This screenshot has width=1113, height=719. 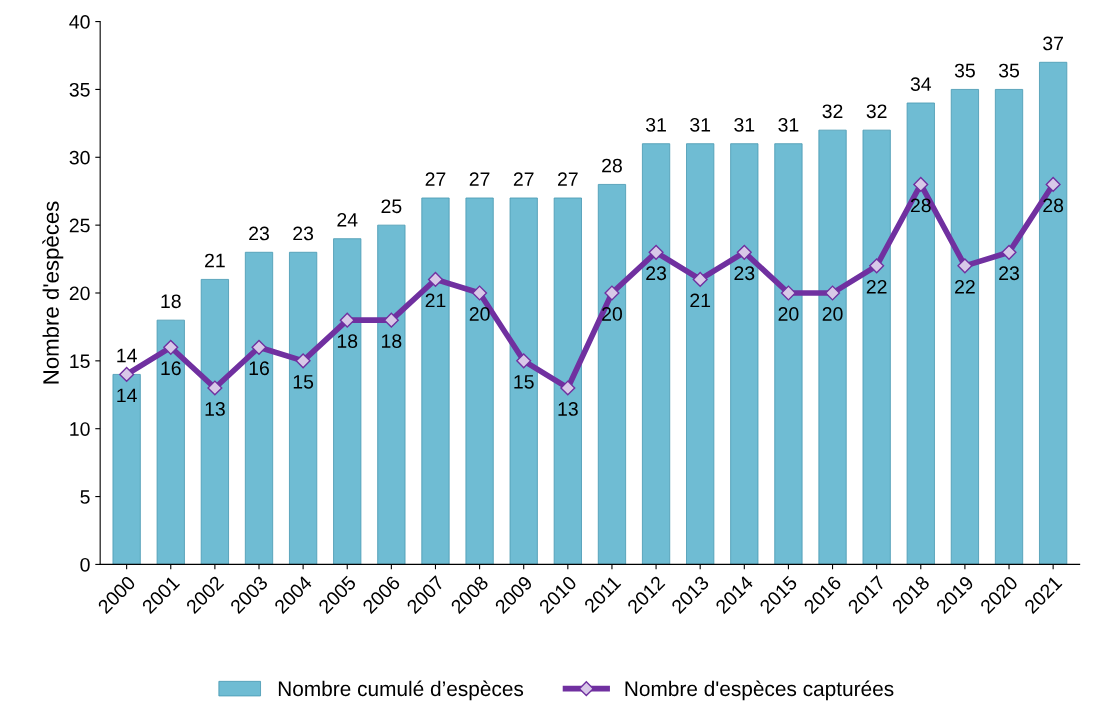 I want to click on data-label: 34, so click(x=921, y=84).